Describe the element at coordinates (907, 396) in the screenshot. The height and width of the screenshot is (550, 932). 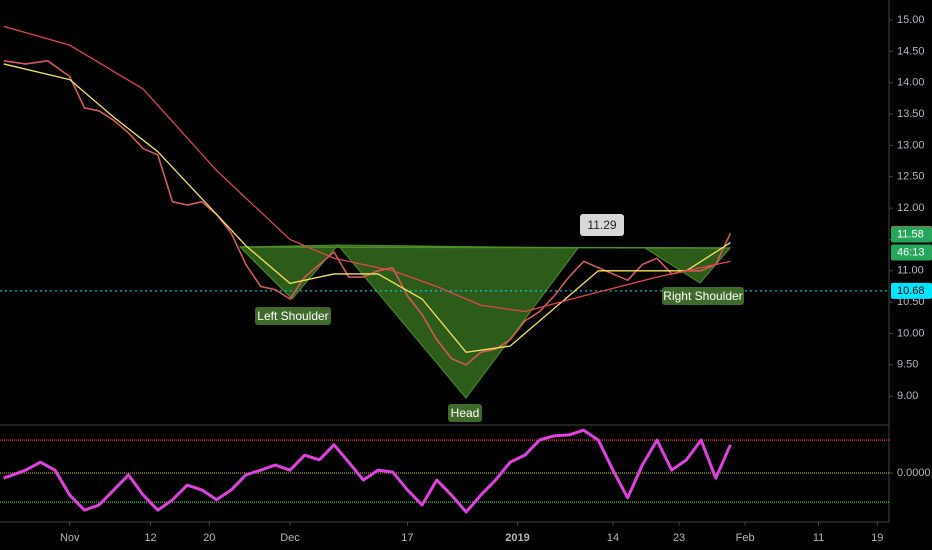
I see `y-tick-label: 9.00` at that location.